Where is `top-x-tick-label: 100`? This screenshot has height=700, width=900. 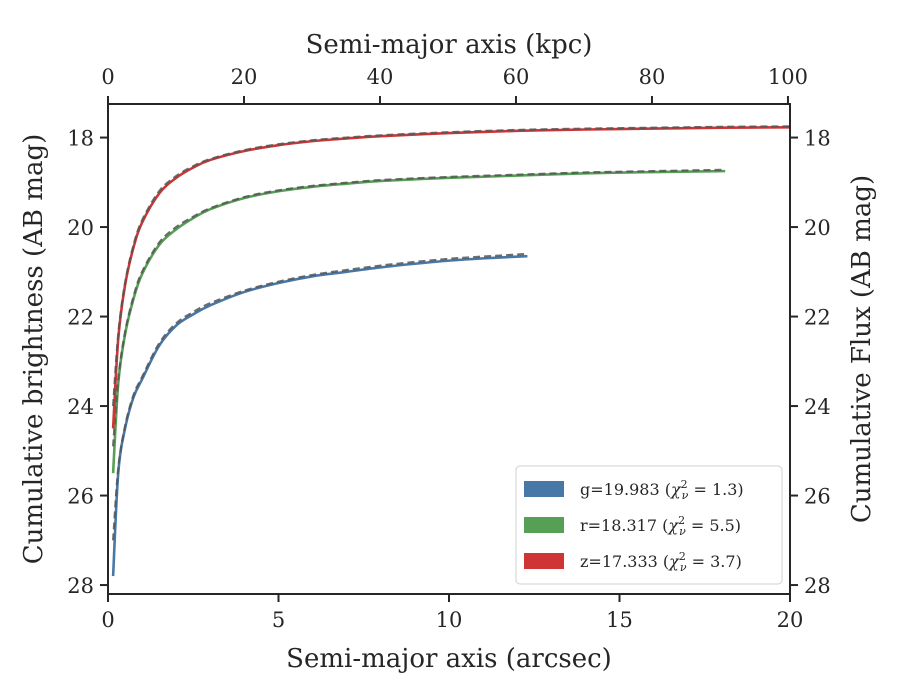
top-x-tick-label: 100 is located at coordinates (788, 77).